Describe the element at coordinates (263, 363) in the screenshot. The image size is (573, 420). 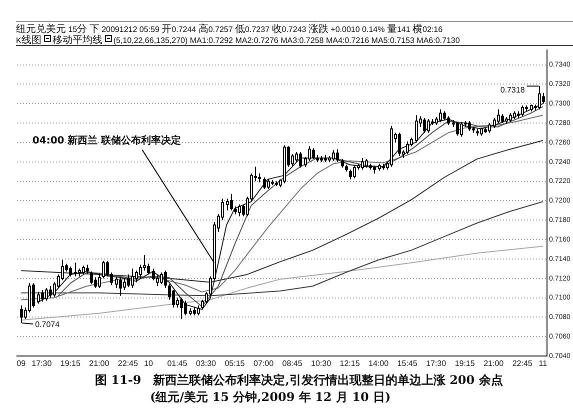
I see `x-tick-label: 07:00` at that location.